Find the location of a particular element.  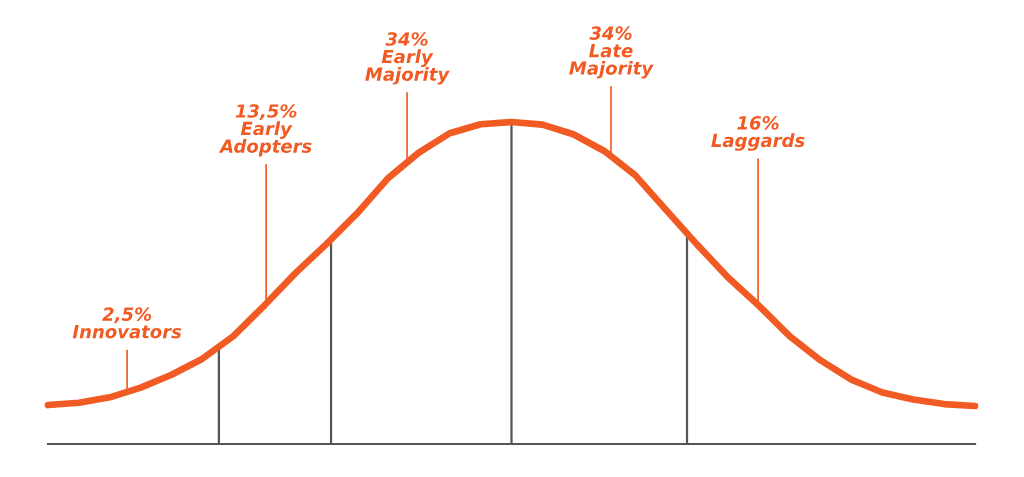

annotation: 2,5% Innovators is located at coordinates (127, 323).